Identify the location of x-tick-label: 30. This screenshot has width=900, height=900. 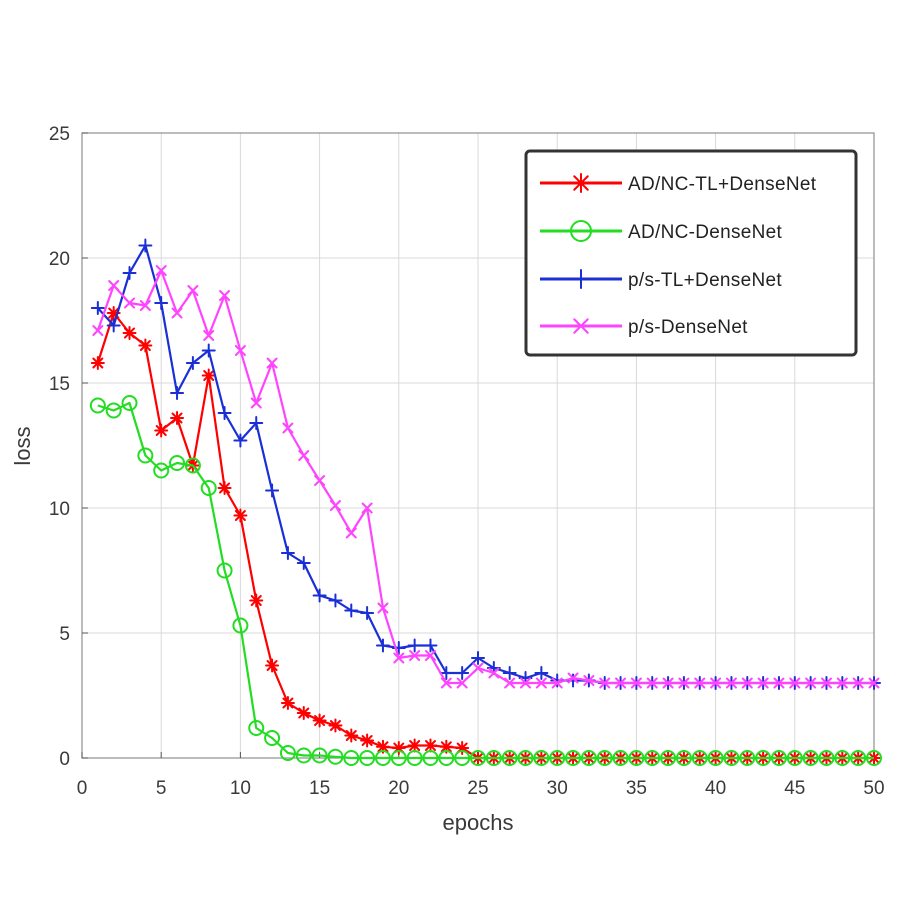
(557, 788).